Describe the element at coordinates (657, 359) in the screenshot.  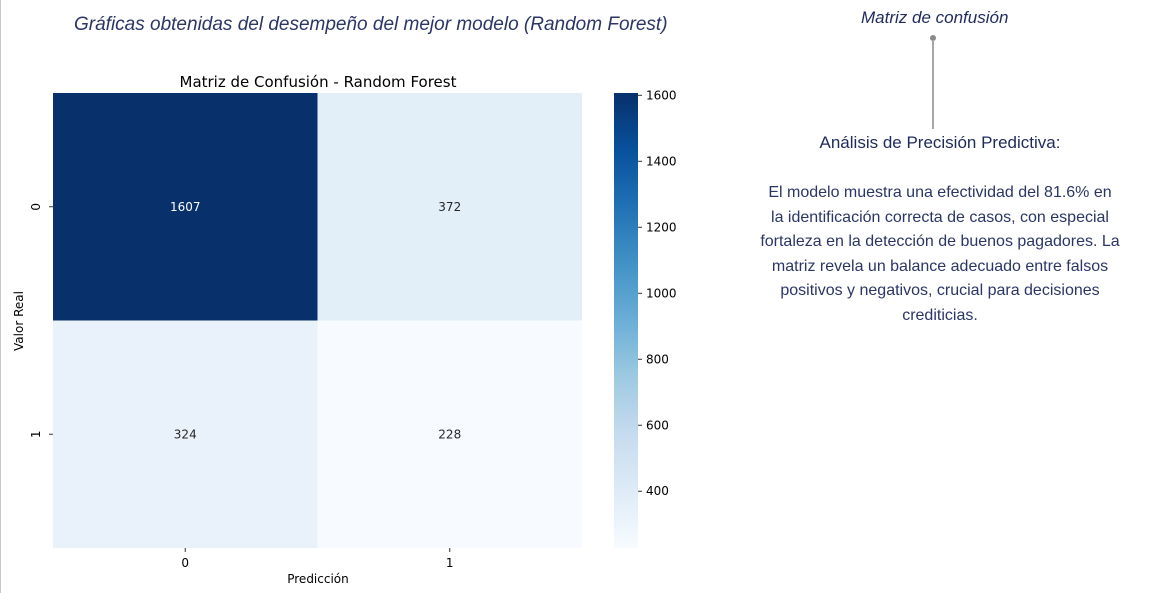
I see `colorbar-tick-label: 800` at that location.